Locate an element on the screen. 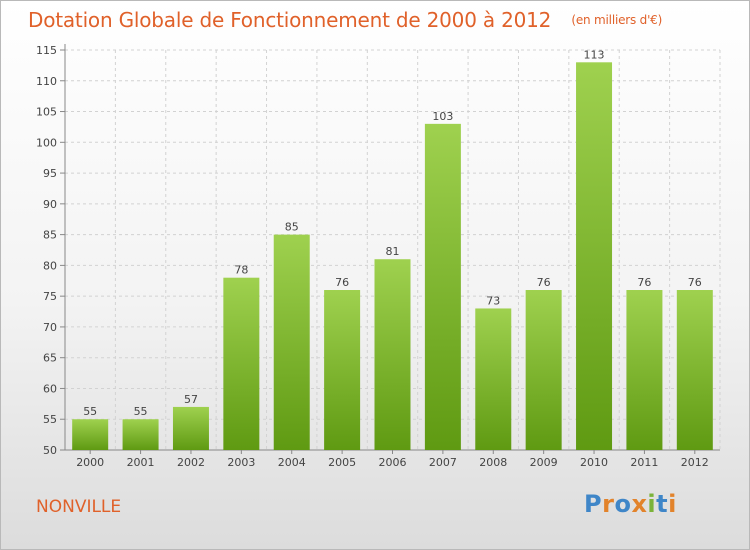  data-label: 81 is located at coordinates (393, 251).